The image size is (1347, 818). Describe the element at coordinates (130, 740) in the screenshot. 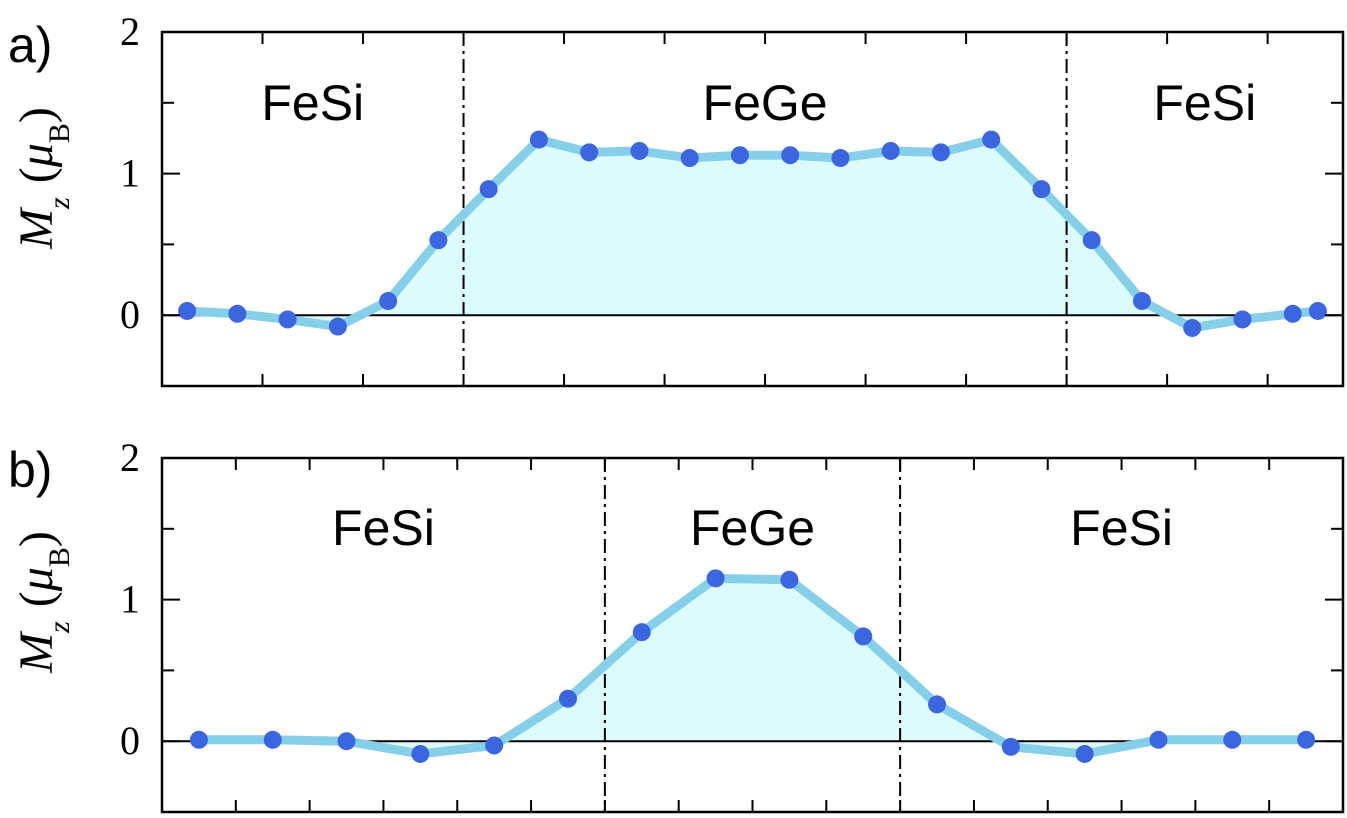

I see `panel-b-y-tick-label-0: 0` at that location.